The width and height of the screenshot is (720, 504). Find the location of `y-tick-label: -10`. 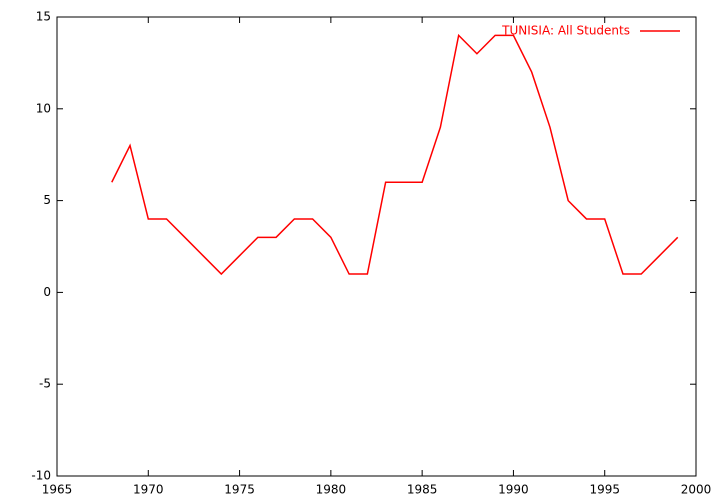

y-tick-label: -10 is located at coordinates (41, 476).